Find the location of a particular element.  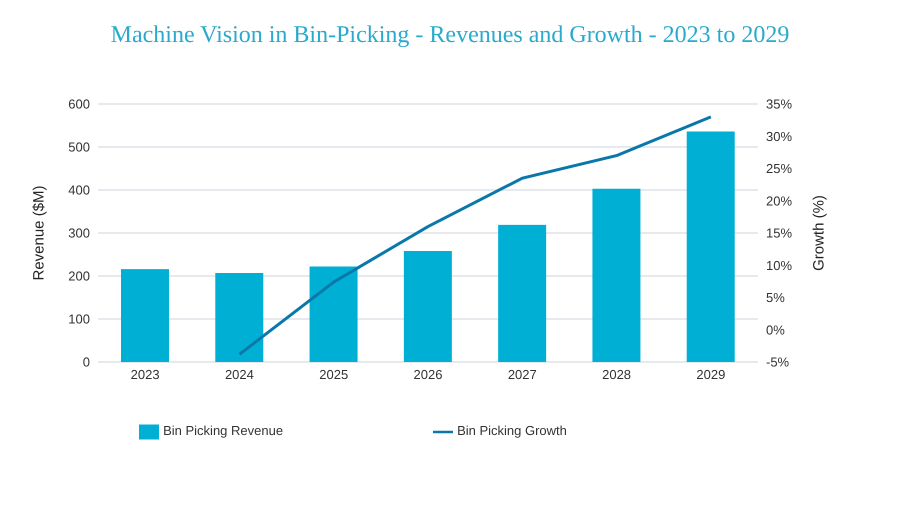

y-tick-label: 300 is located at coordinates (79, 233).